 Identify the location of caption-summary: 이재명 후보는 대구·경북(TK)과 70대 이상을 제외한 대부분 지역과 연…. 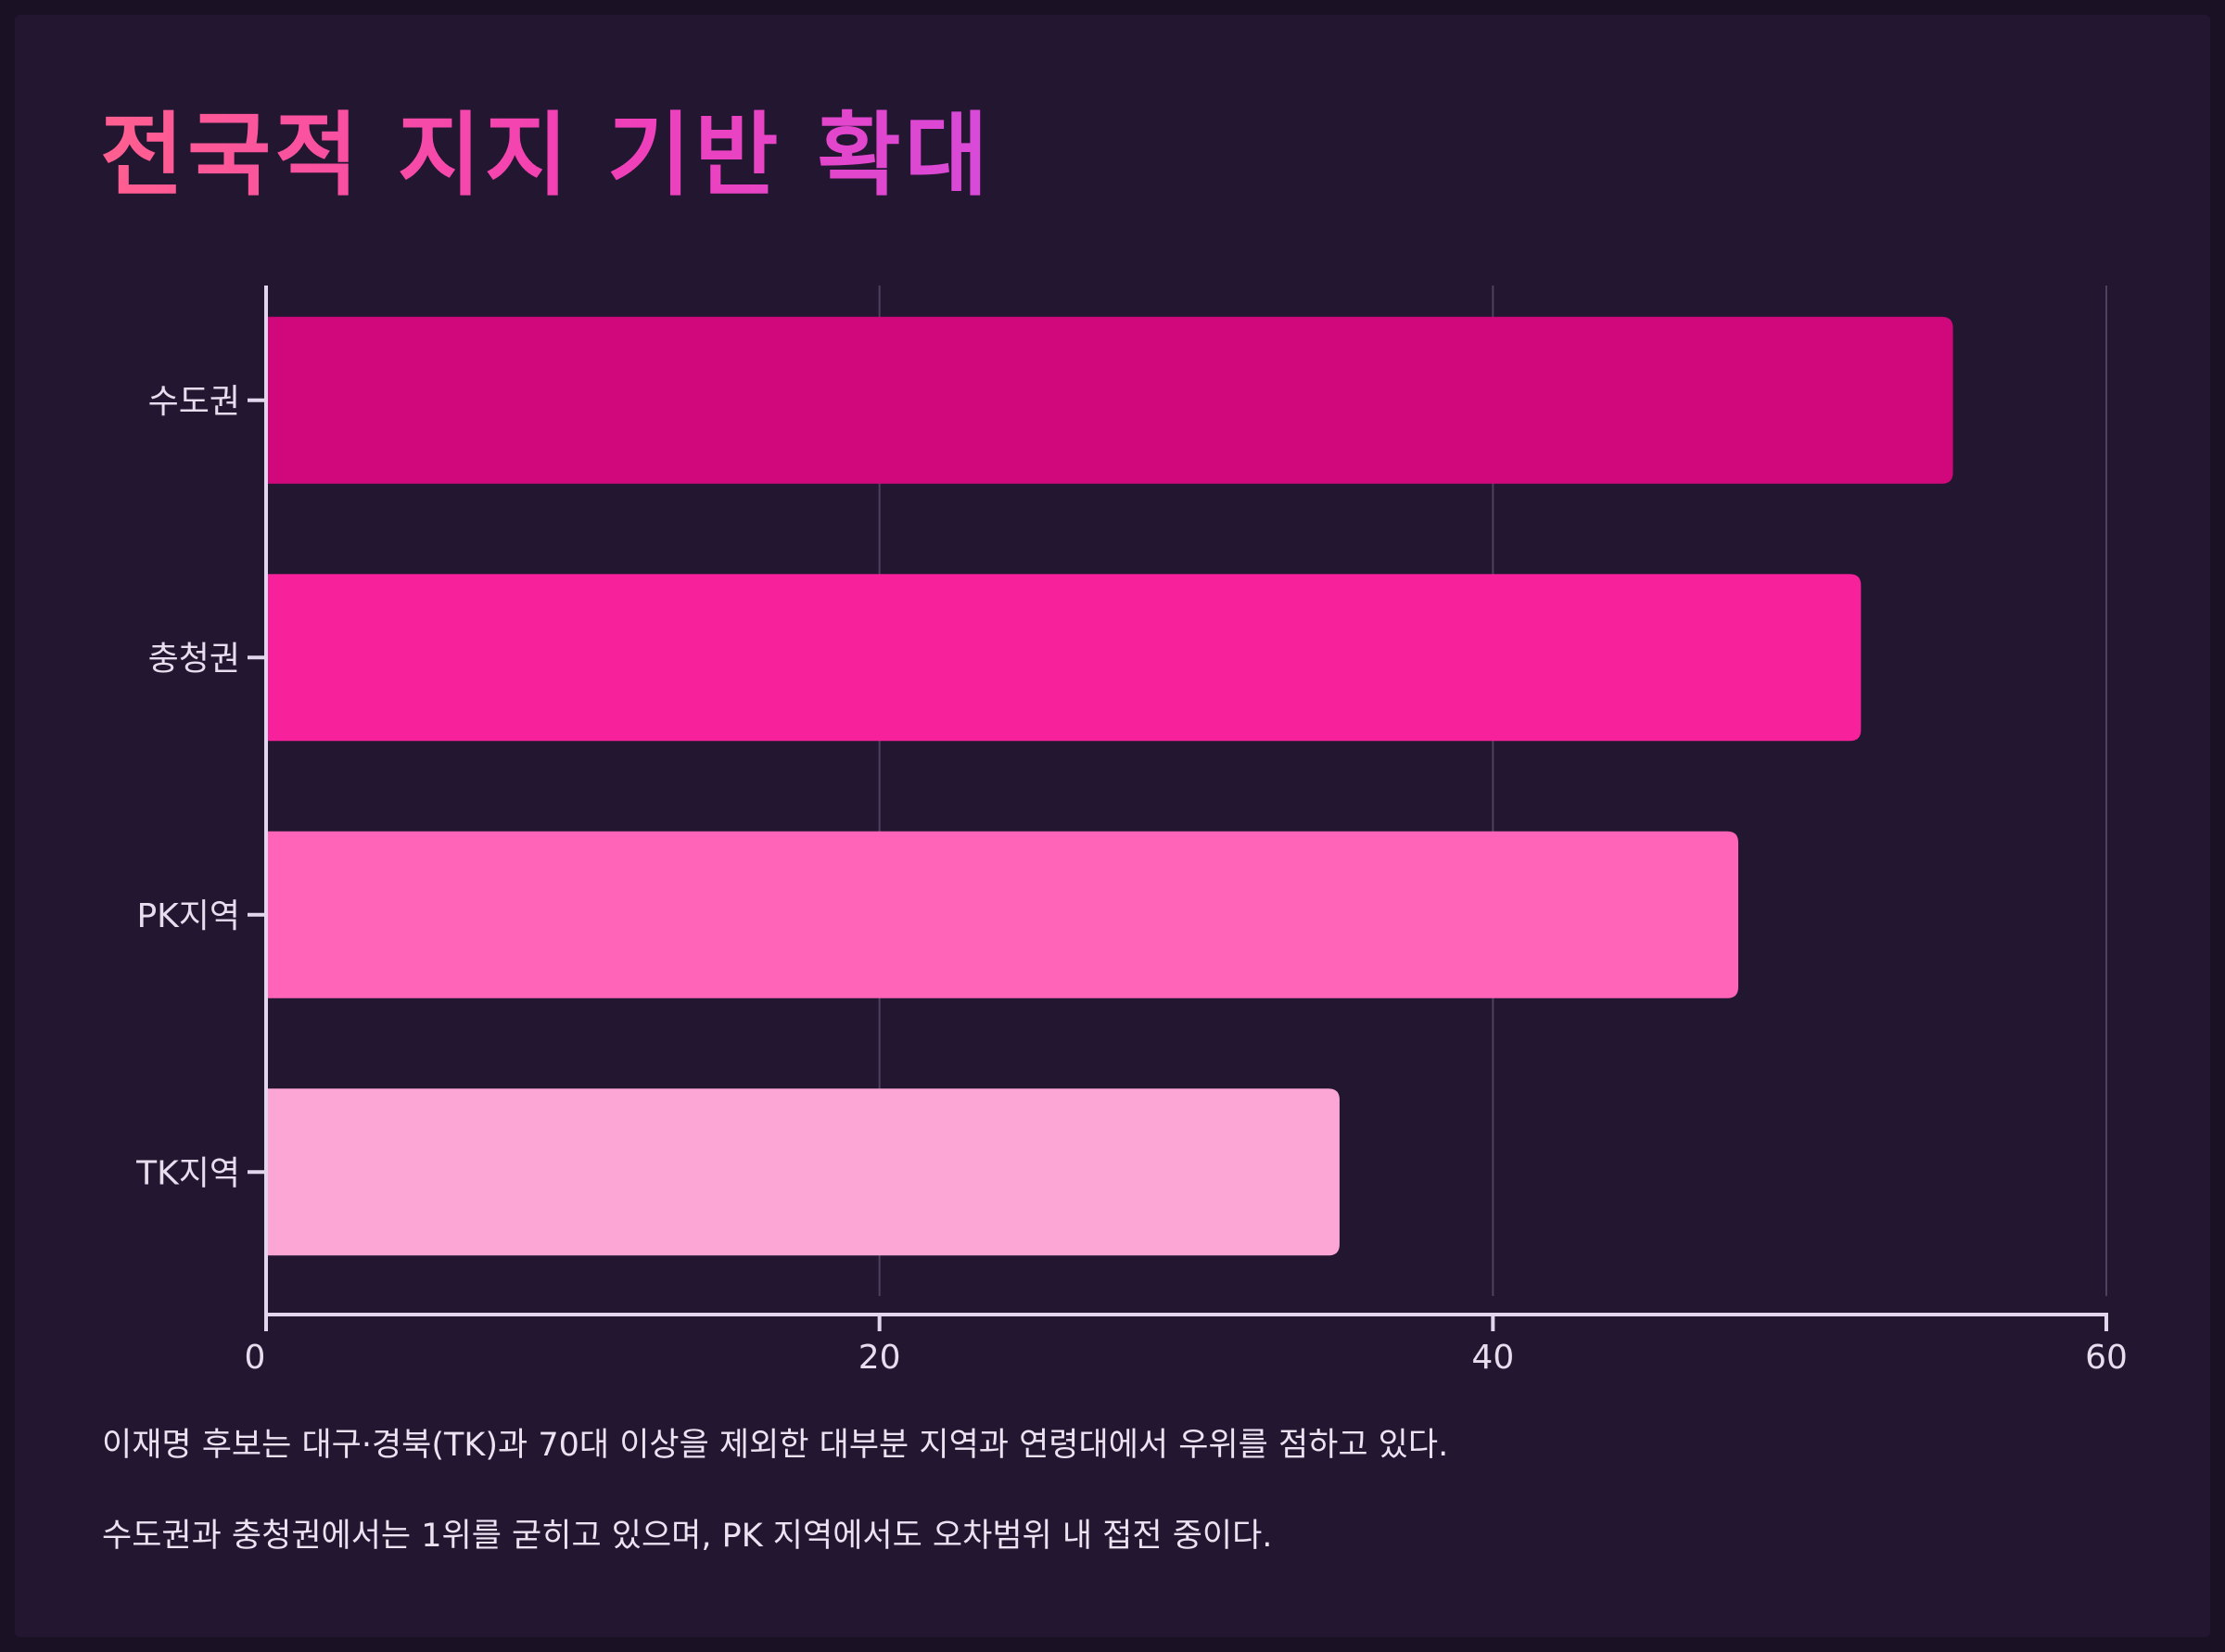
(775, 1445).